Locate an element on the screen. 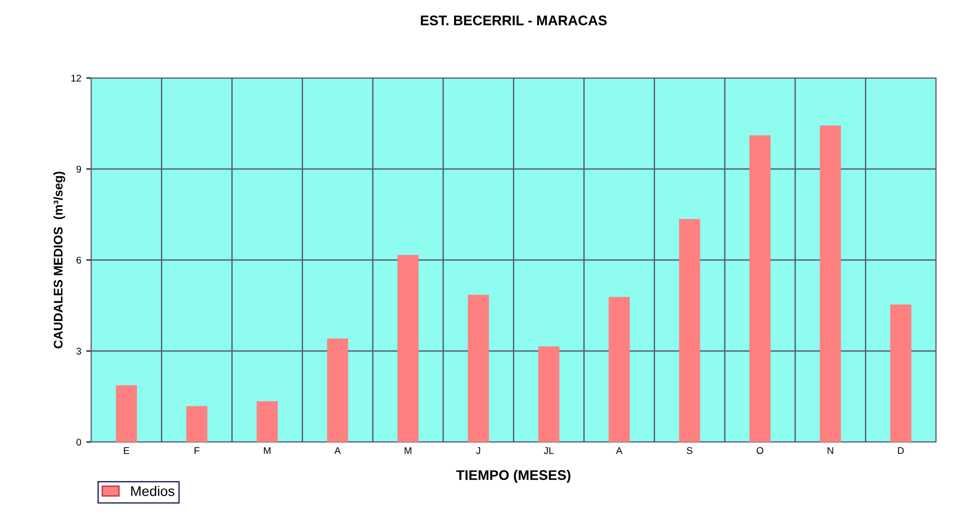  y-tick-label: 3 is located at coordinates (79, 351).